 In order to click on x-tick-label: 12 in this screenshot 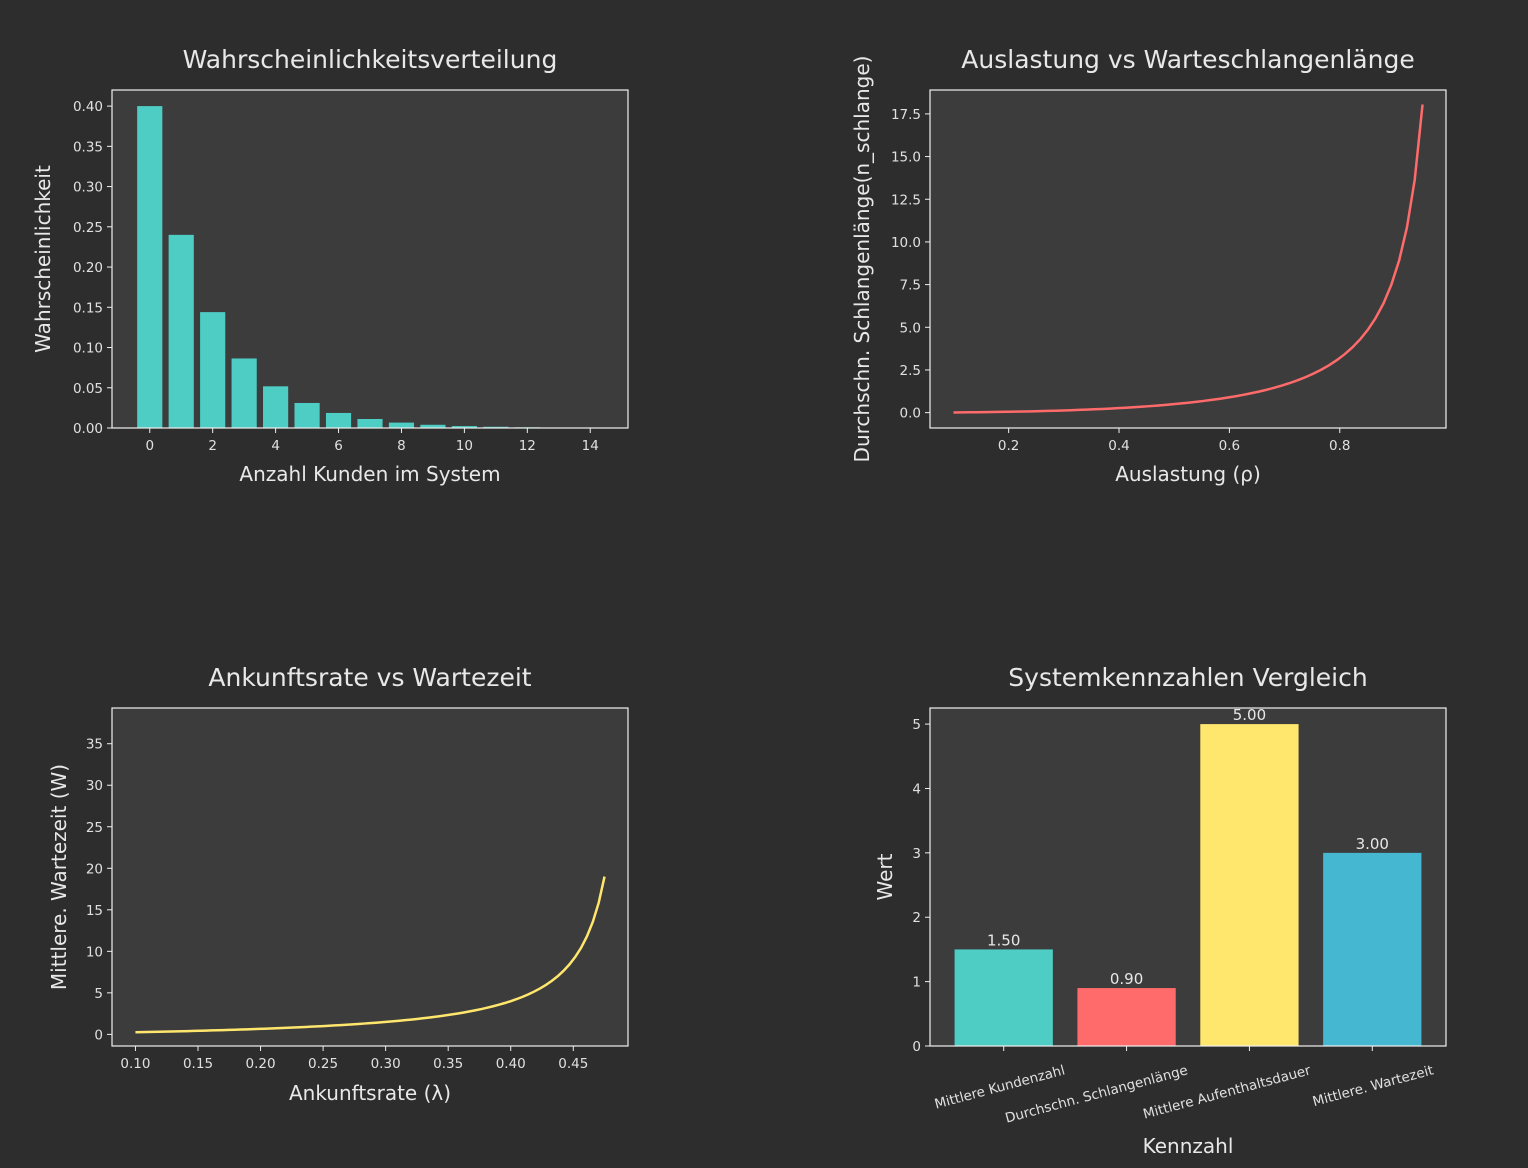, I will do `click(527, 446)`.